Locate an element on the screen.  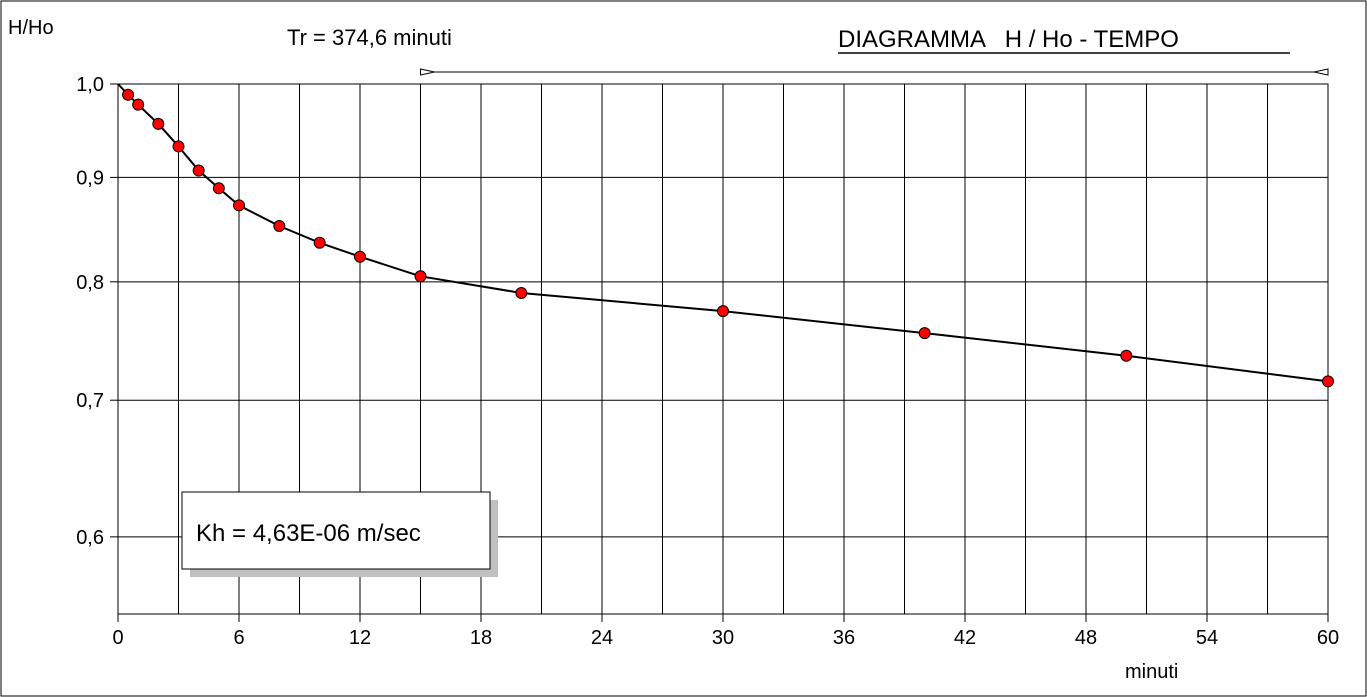
y-tick-label: 0,6 is located at coordinates (90, 538).